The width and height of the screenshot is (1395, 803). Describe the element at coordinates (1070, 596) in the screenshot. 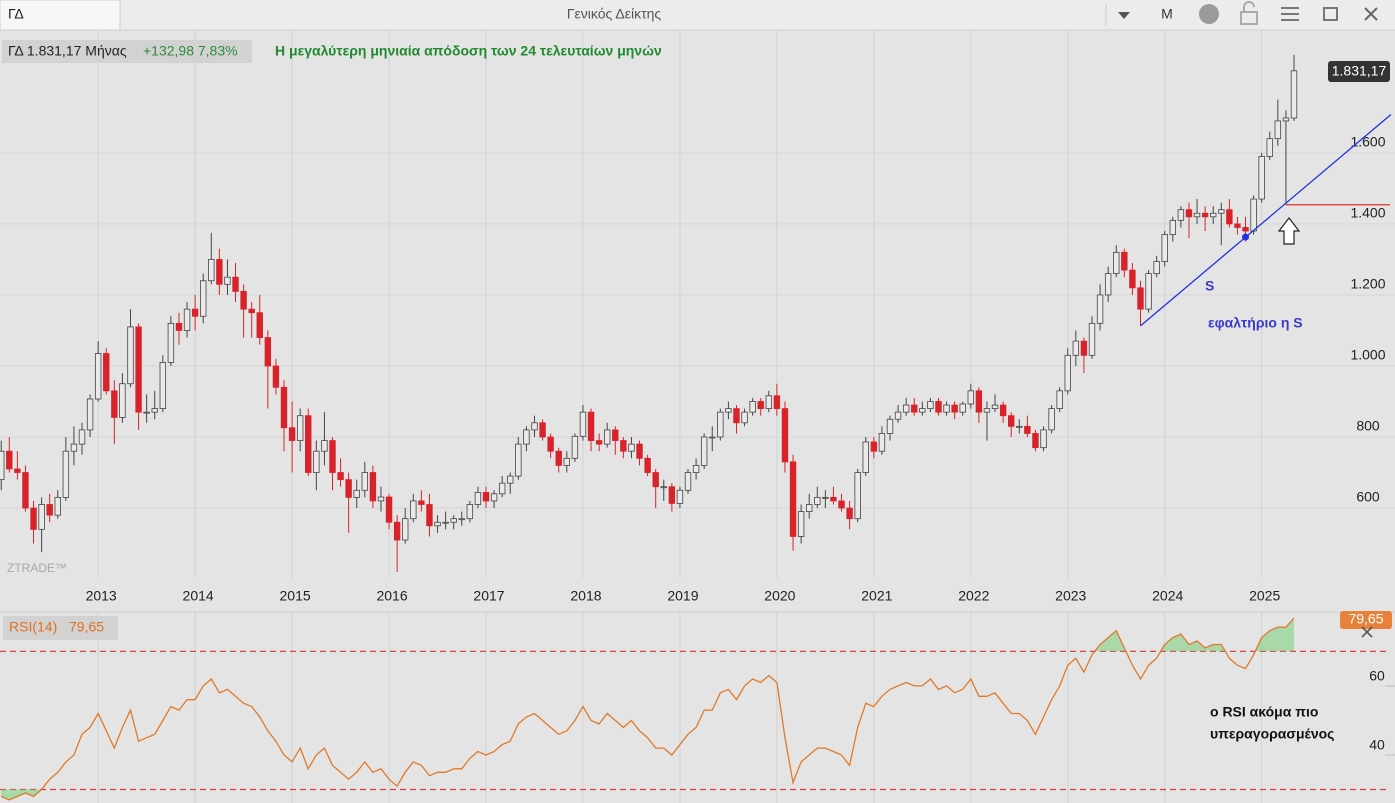

I see `x-tick-label: 2023` at that location.